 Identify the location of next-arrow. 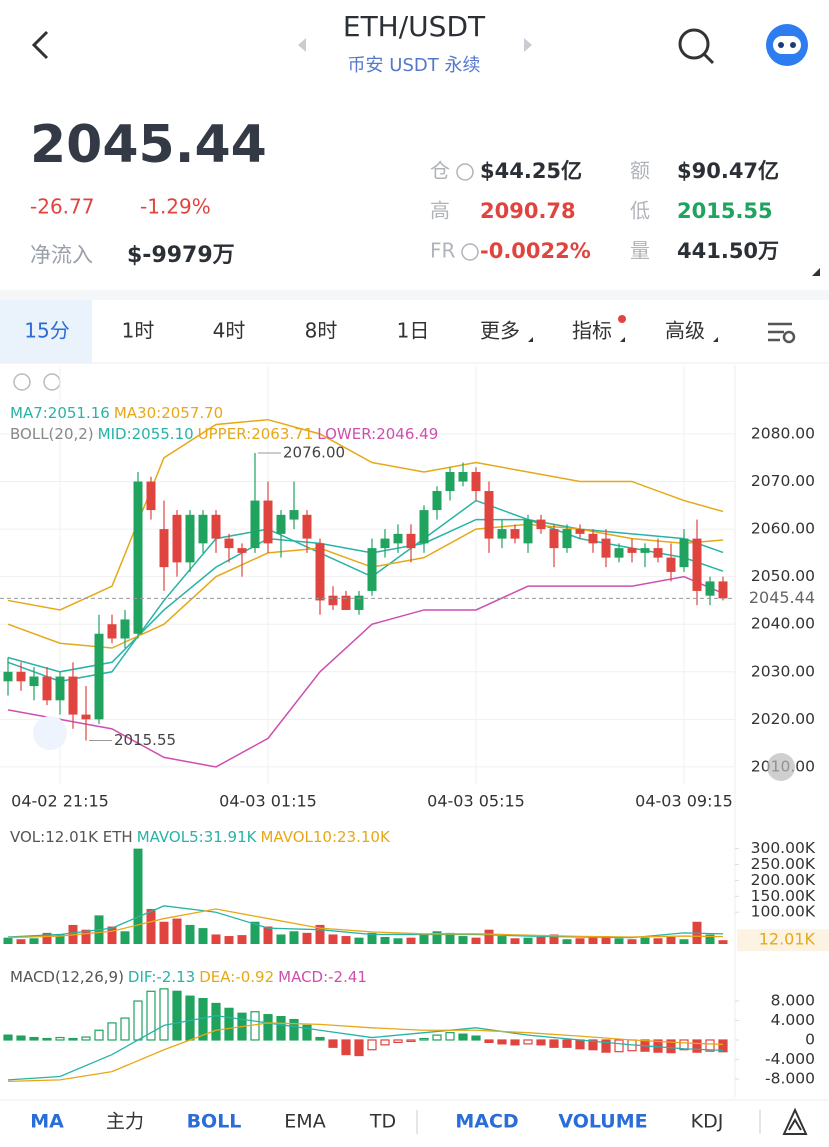
(528, 45).